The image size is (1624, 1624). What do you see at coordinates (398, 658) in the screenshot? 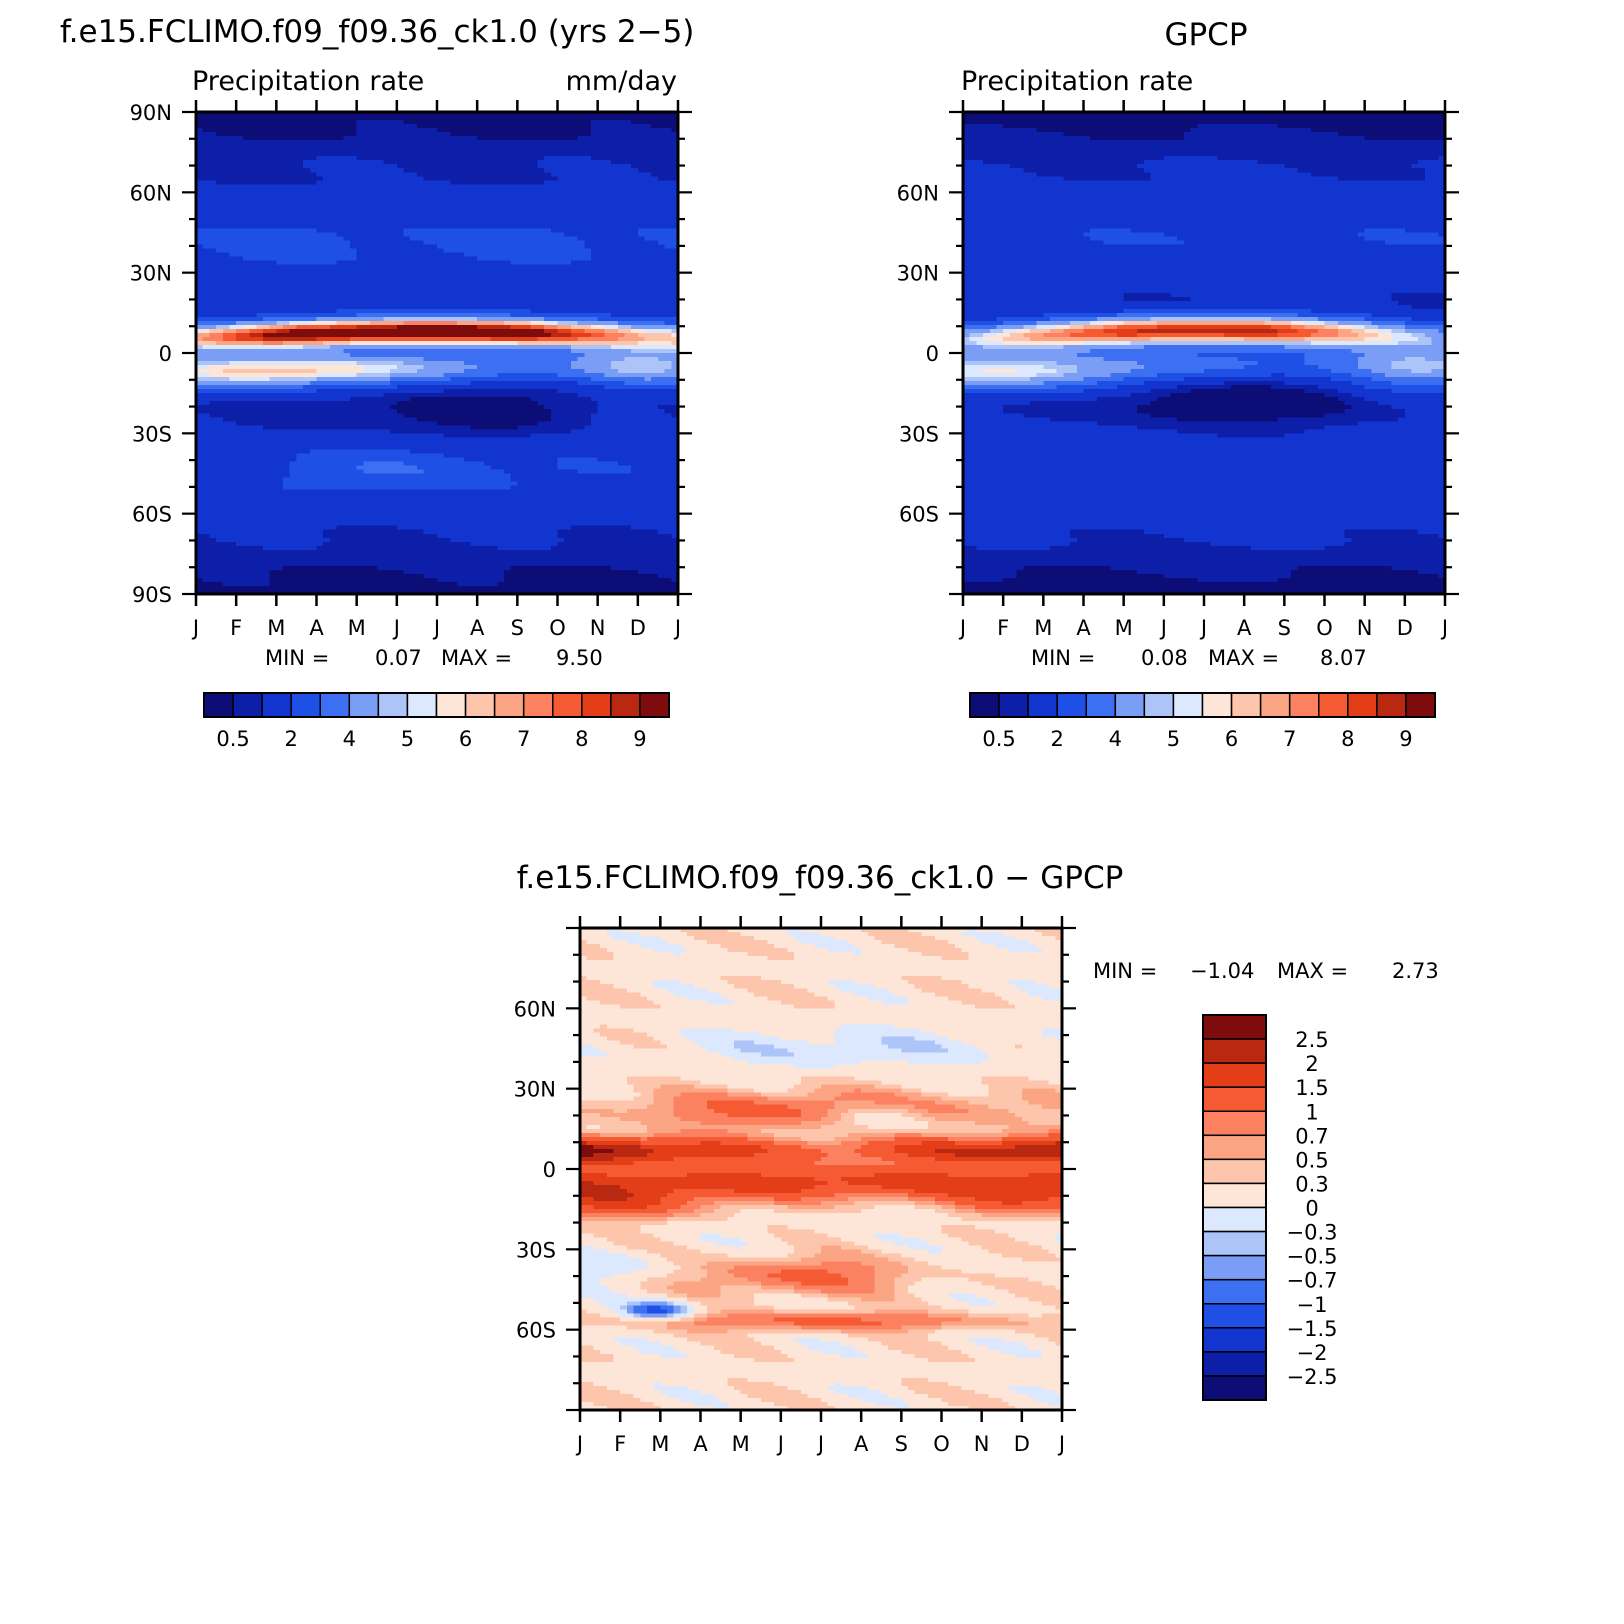
I see `model-min-value: 0.07` at bounding box center [398, 658].